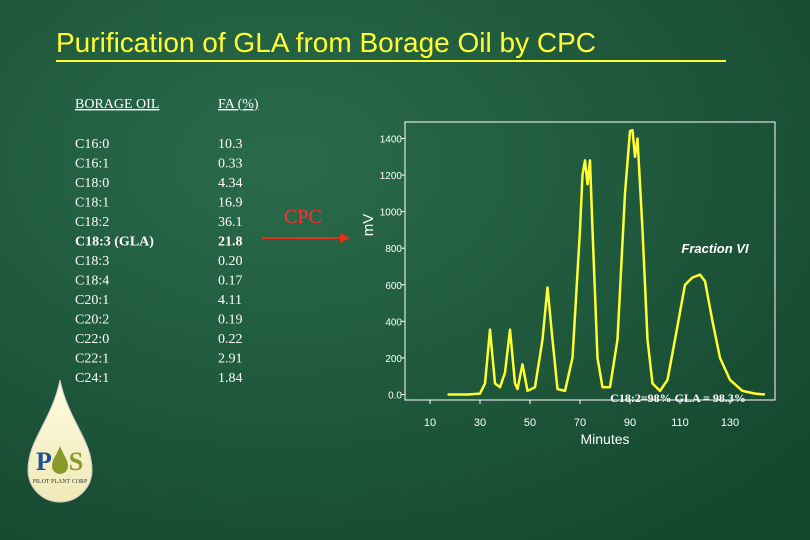 The height and width of the screenshot is (540, 810). What do you see at coordinates (393, 286) in the screenshot?
I see `y-tick-label: 600` at bounding box center [393, 286].